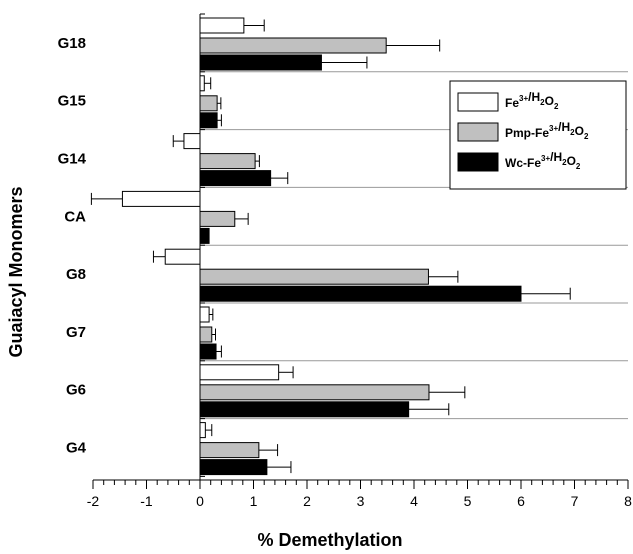  What do you see at coordinates (16, 271) in the screenshot?
I see `y-axis-title: Guaiacyl Monomers` at bounding box center [16, 271].